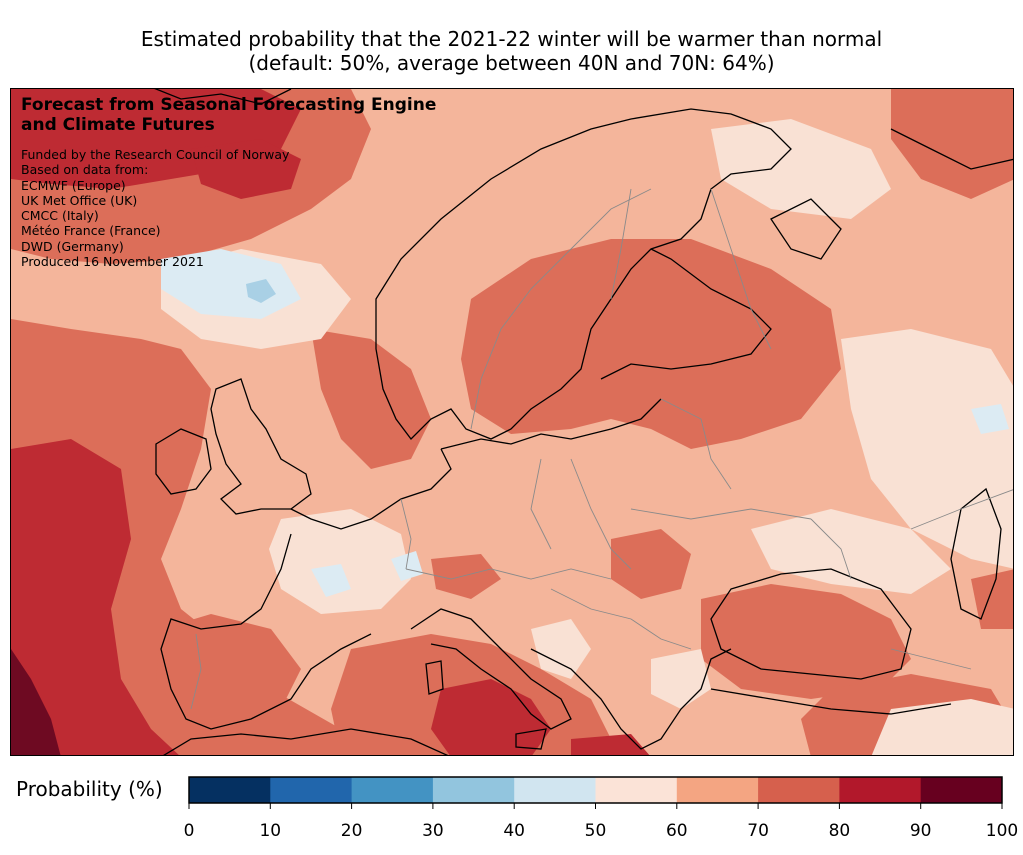  Describe the element at coordinates (696, 444) in the screenshot. I see `border-baltics-russia` at that location.